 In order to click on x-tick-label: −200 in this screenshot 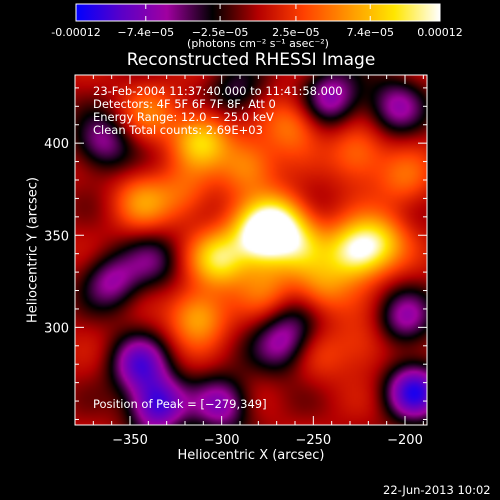, I will do `click(405, 440)`.